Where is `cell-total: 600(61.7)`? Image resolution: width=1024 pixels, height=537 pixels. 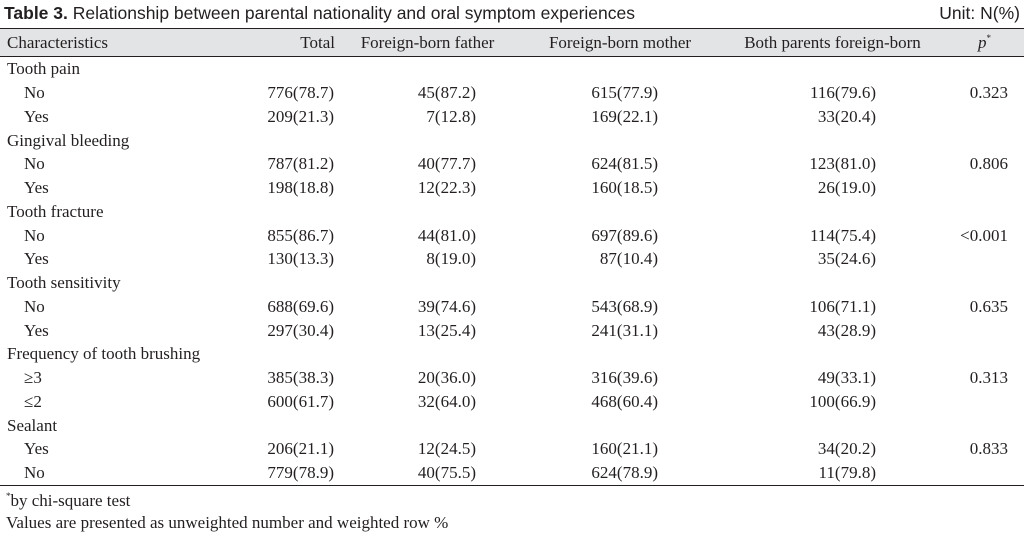 cell-total: 600(61.7) is located at coordinates (300, 401).